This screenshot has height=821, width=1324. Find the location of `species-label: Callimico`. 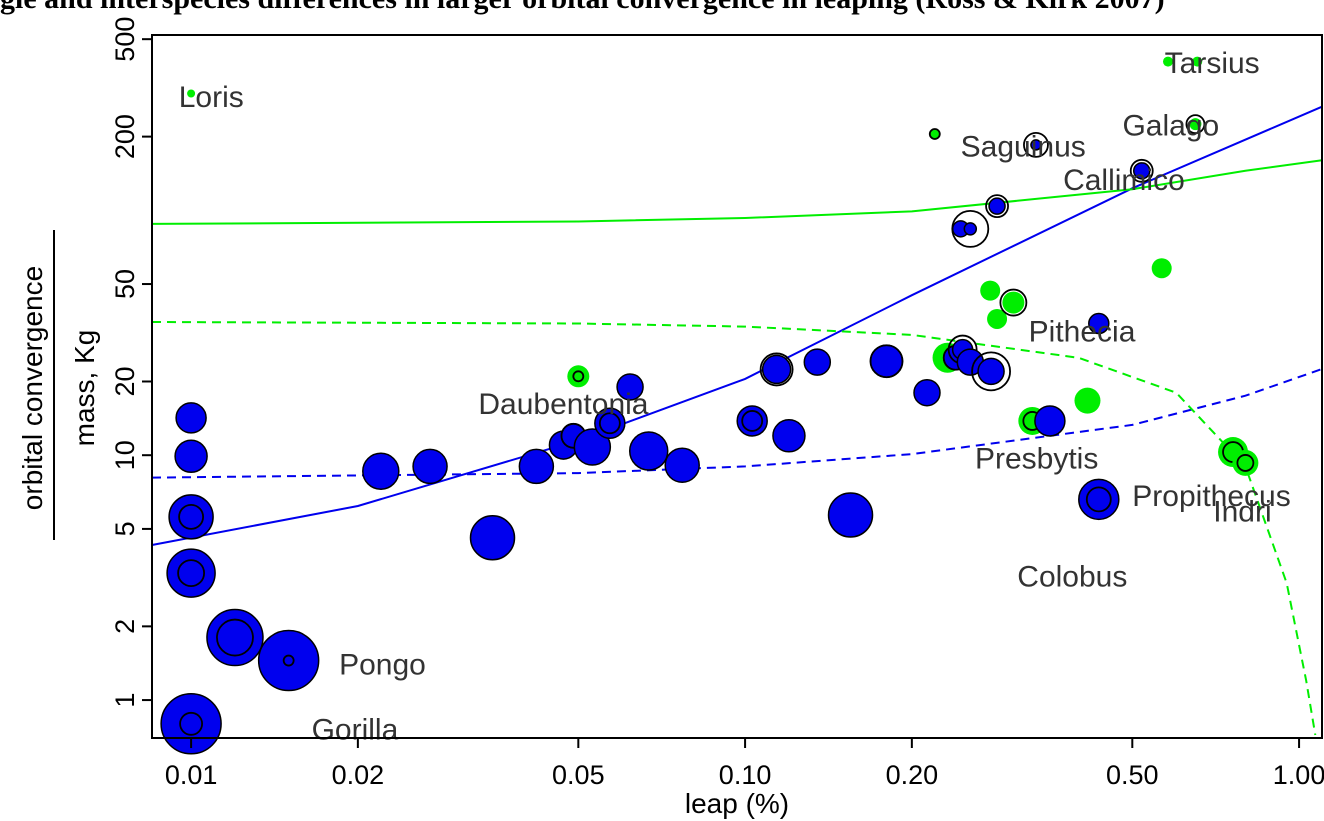

species-label: Callimico is located at coordinates (1124, 180).